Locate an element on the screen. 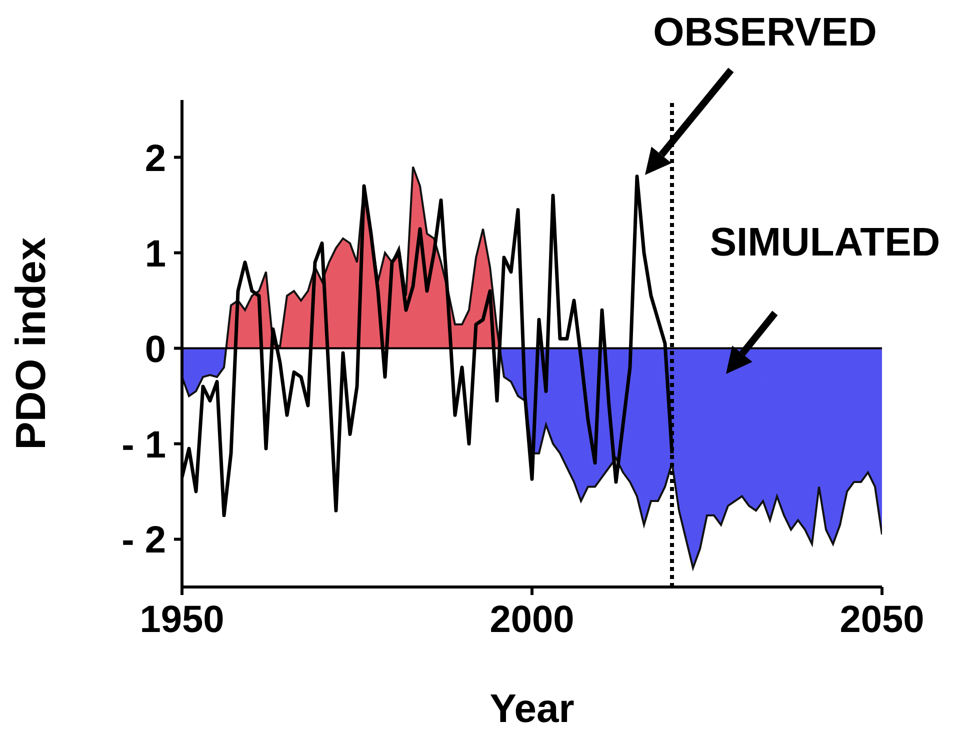  x-tick-label: 1950 is located at coordinates (182, 619).